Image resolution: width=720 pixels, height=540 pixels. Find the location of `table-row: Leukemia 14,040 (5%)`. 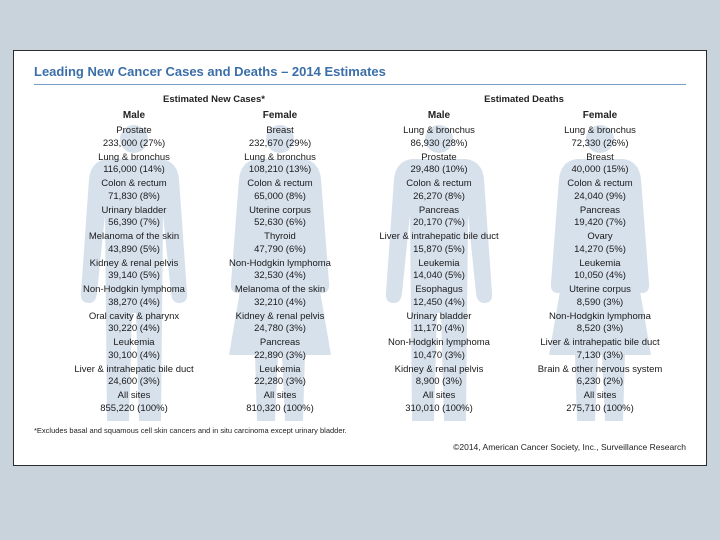

table-row: Leukemia 14,040 (5%) is located at coordinates (439, 271).